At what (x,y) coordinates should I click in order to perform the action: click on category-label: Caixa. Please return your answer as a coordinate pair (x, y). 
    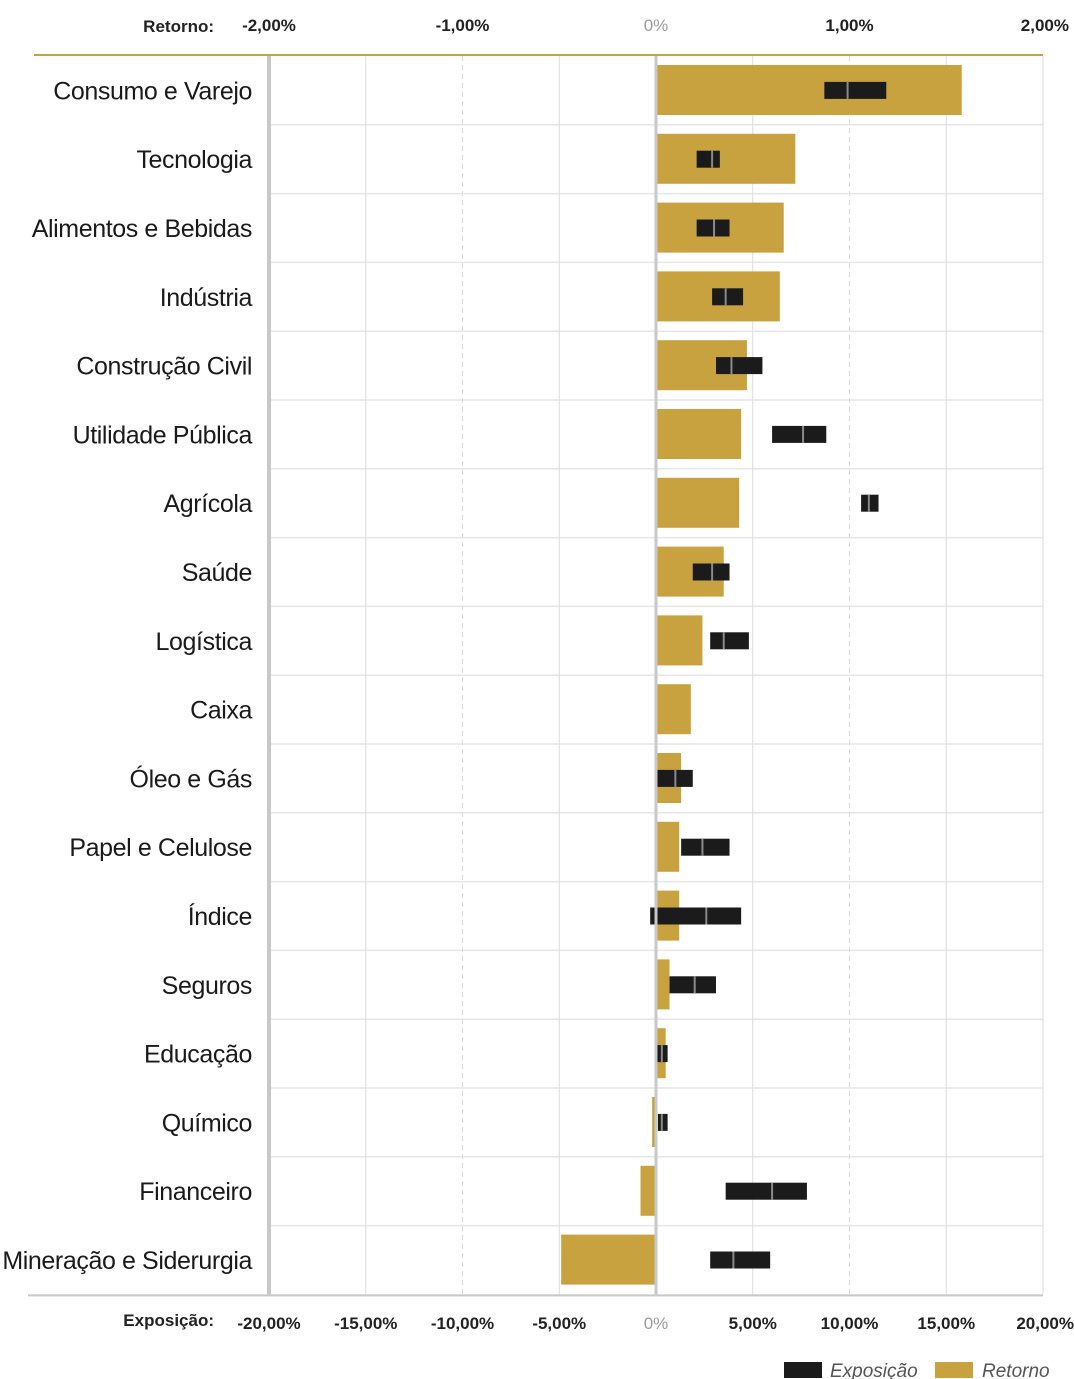
    Looking at the image, I should click on (221, 711).